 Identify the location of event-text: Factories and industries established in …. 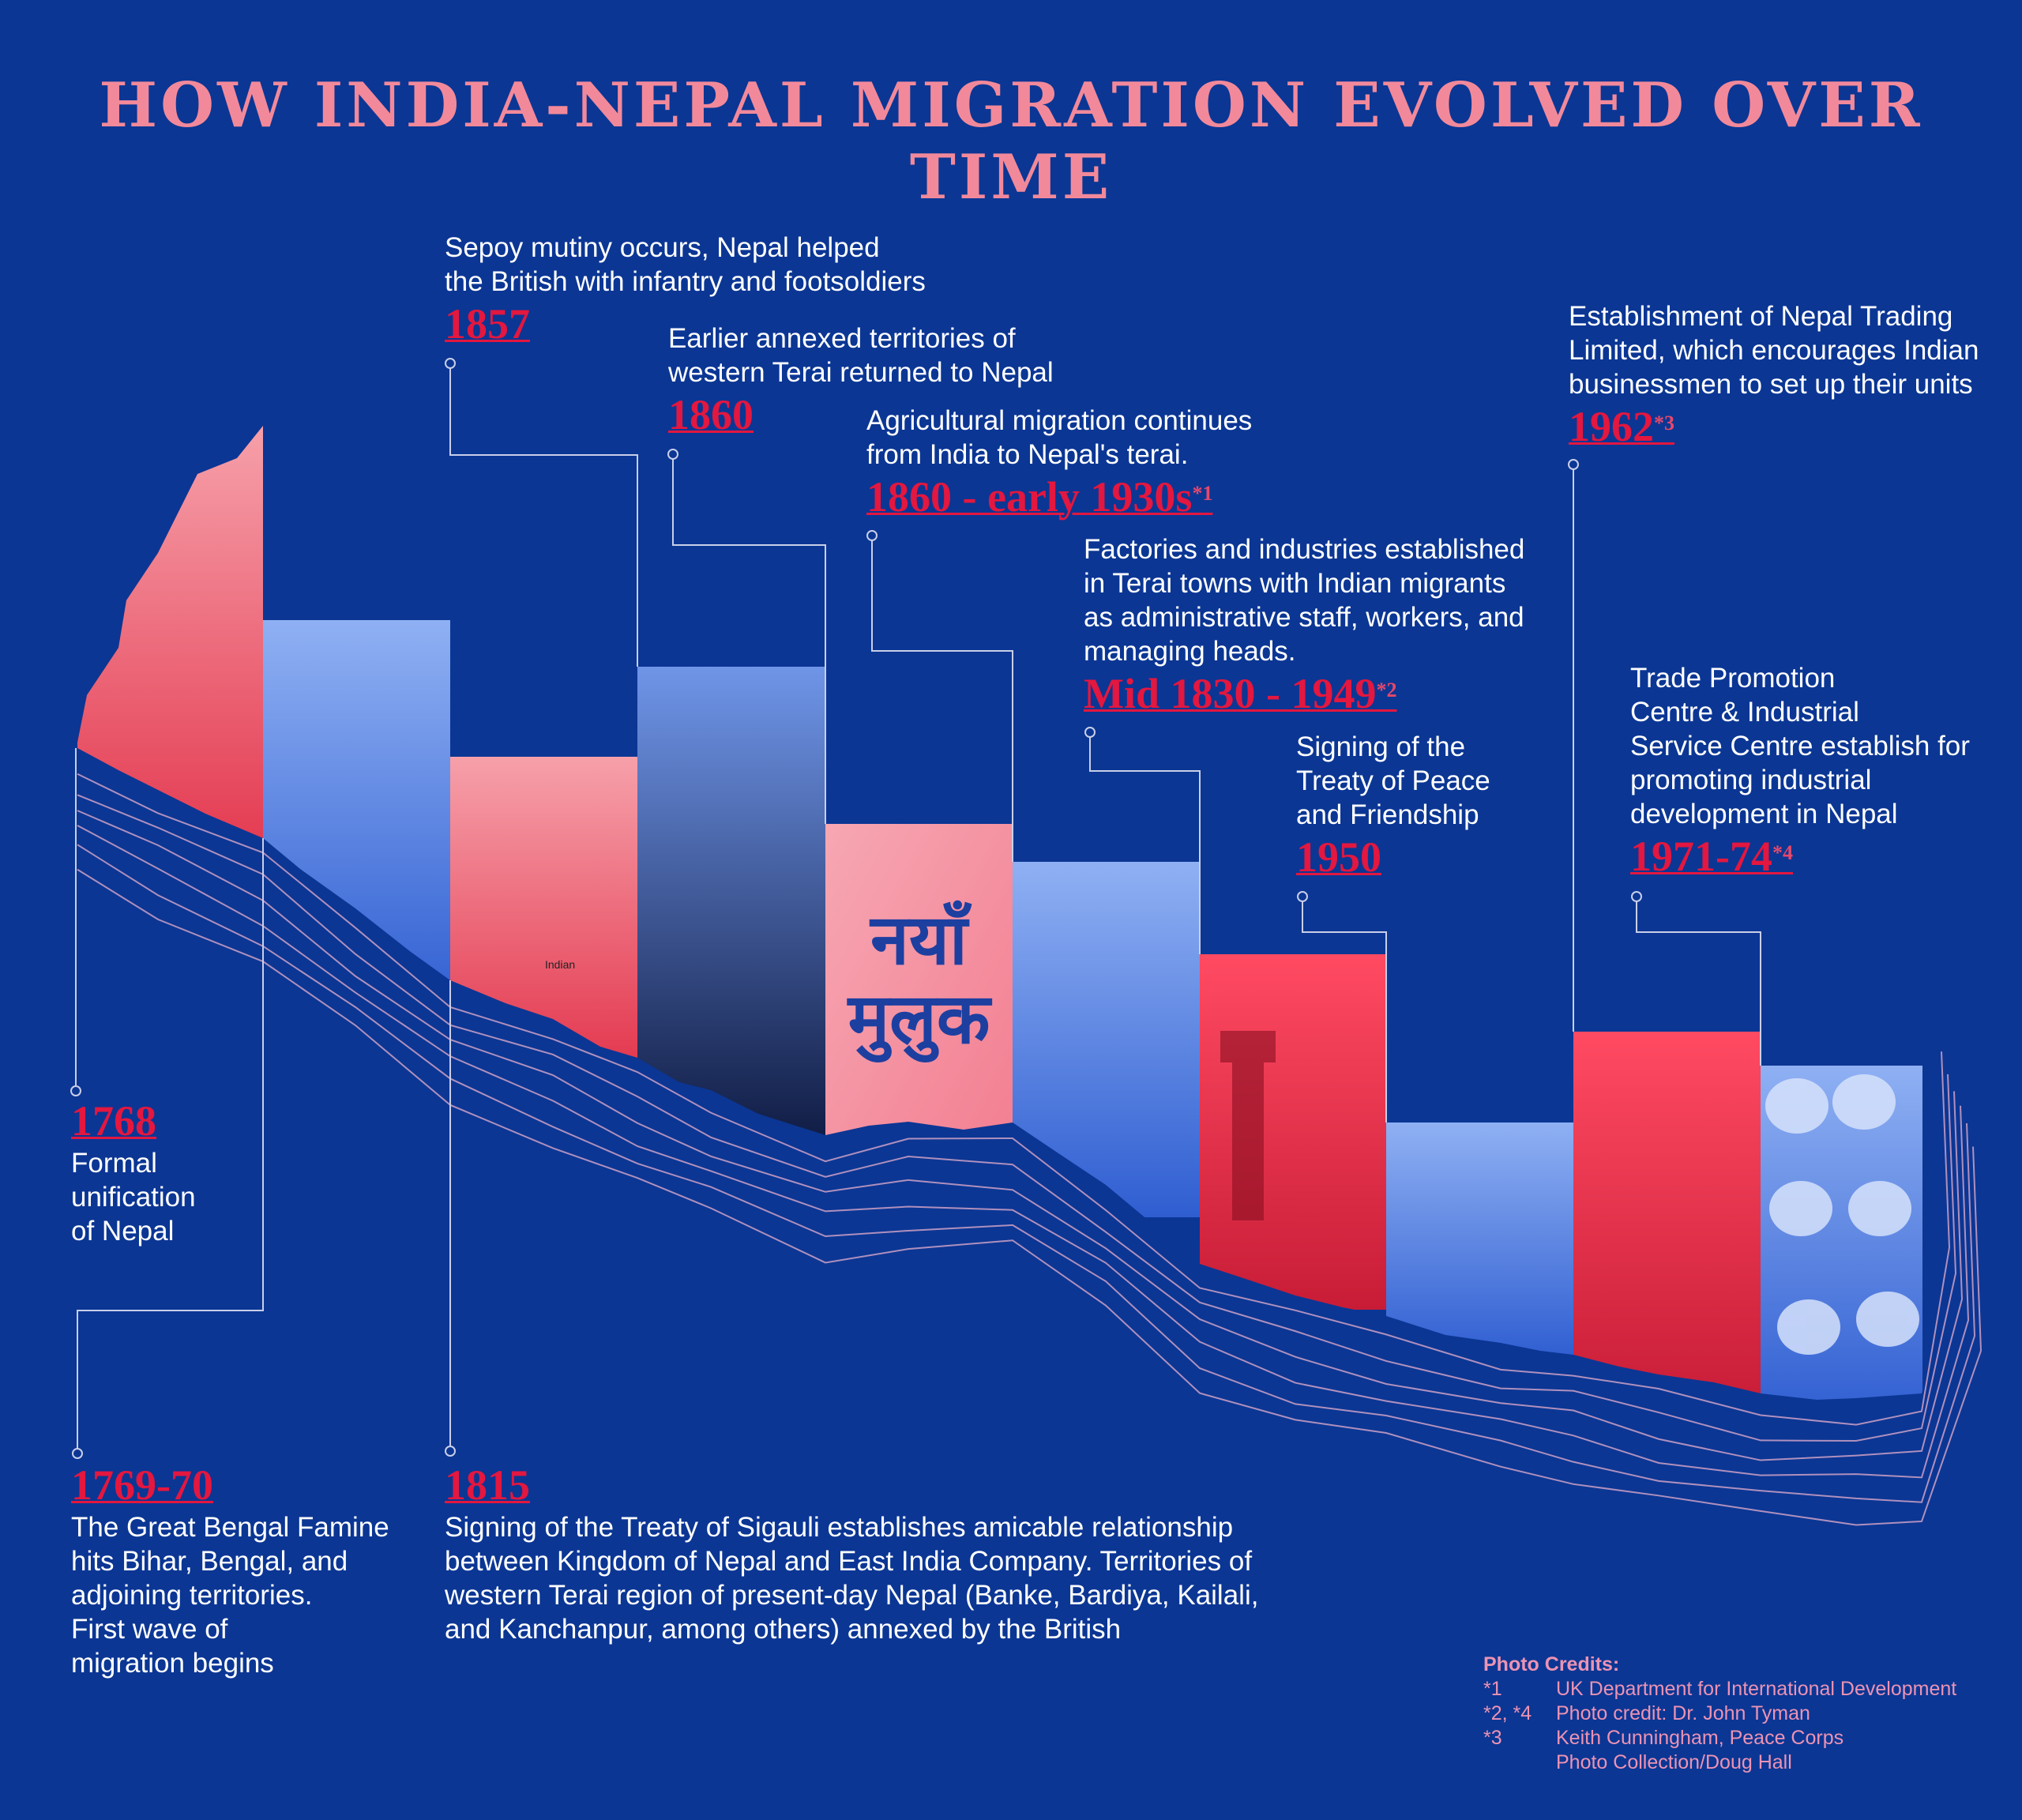
(1304, 600).